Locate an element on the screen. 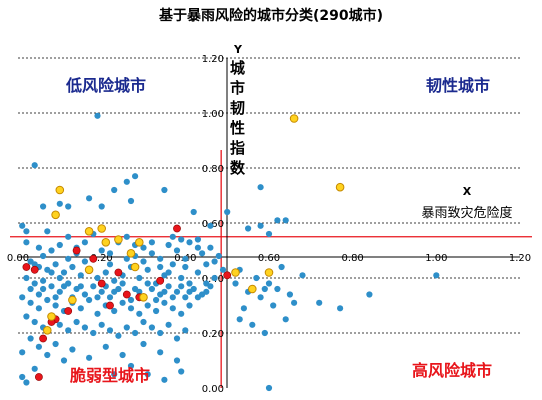 This screenshot has height=400, width=542. x-axis-label: 暴雨致灾危险度 is located at coordinates (466, 213).